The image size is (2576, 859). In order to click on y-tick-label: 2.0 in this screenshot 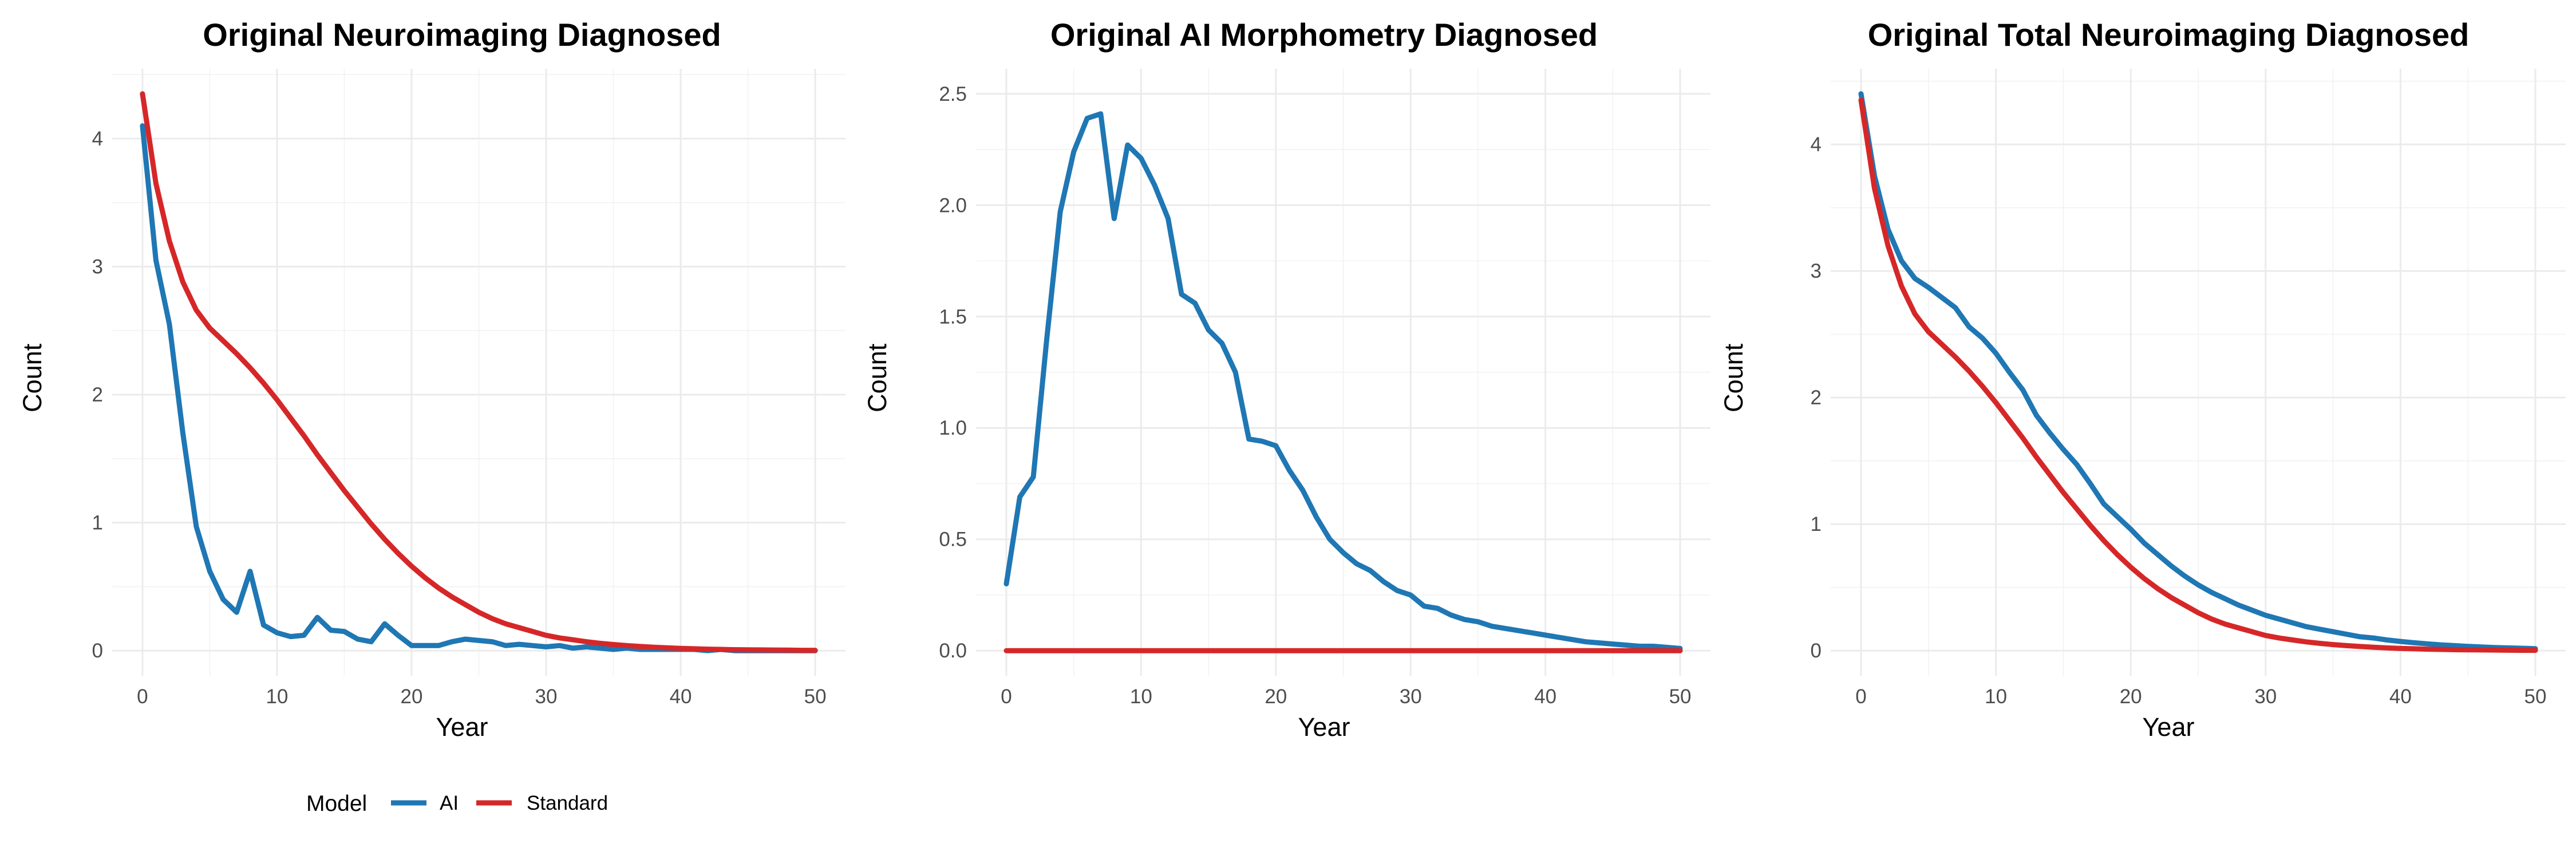, I will do `click(953, 205)`.